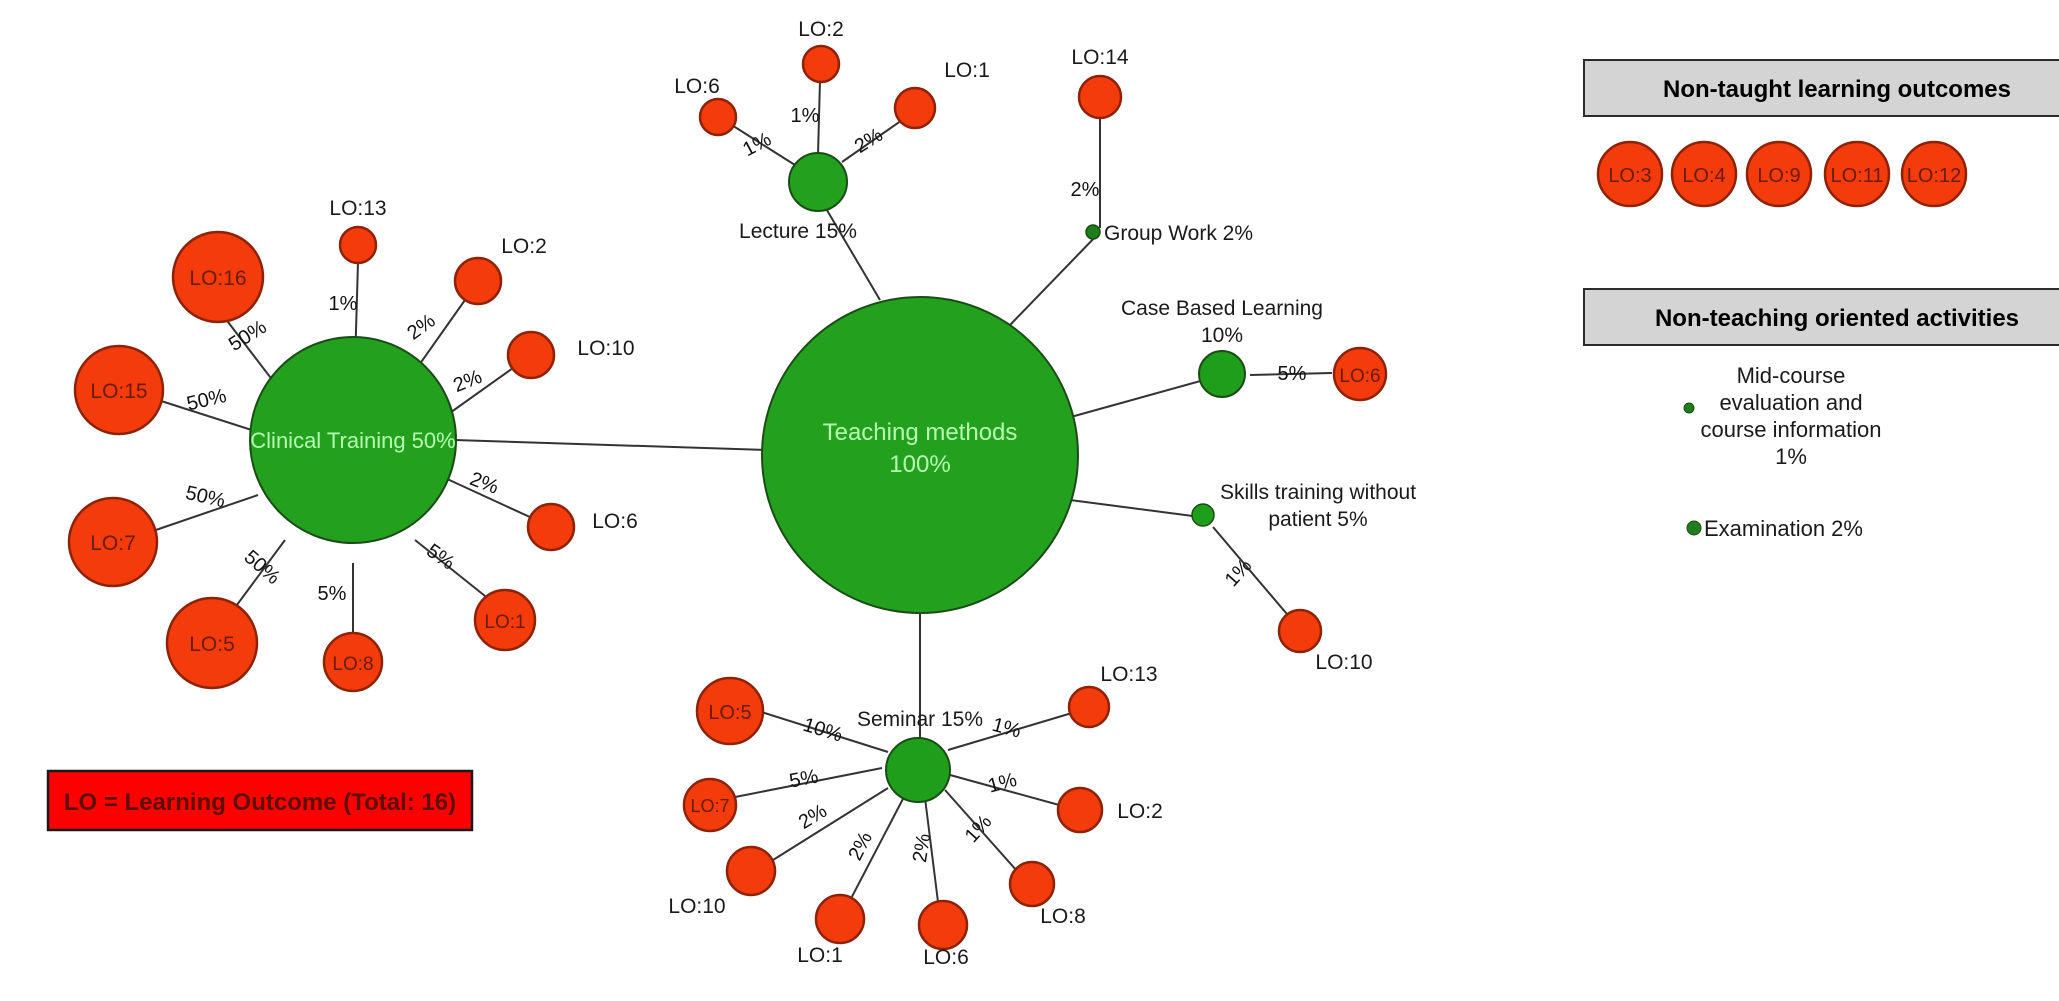 The image size is (2059, 1001). What do you see at coordinates (805, 116) in the screenshot?
I see `edge-label-lec-lo2: 1%` at bounding box center [805, 116].